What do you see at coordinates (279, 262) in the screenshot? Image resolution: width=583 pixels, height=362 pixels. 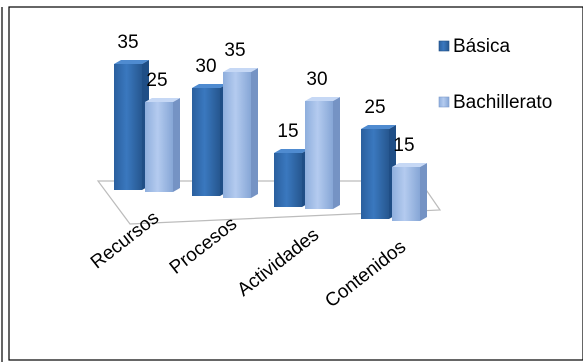 I see `x-tick-label-actividades: Actividades` at bounding box center [279, 262].